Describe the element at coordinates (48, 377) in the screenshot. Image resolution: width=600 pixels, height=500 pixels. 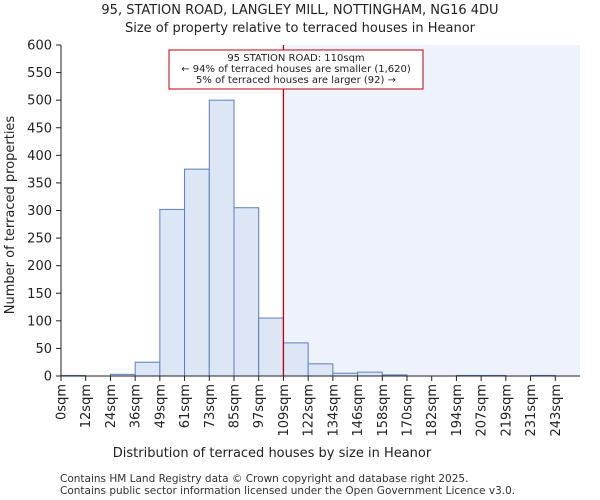
I see `y-tick-label: 0` at that location.